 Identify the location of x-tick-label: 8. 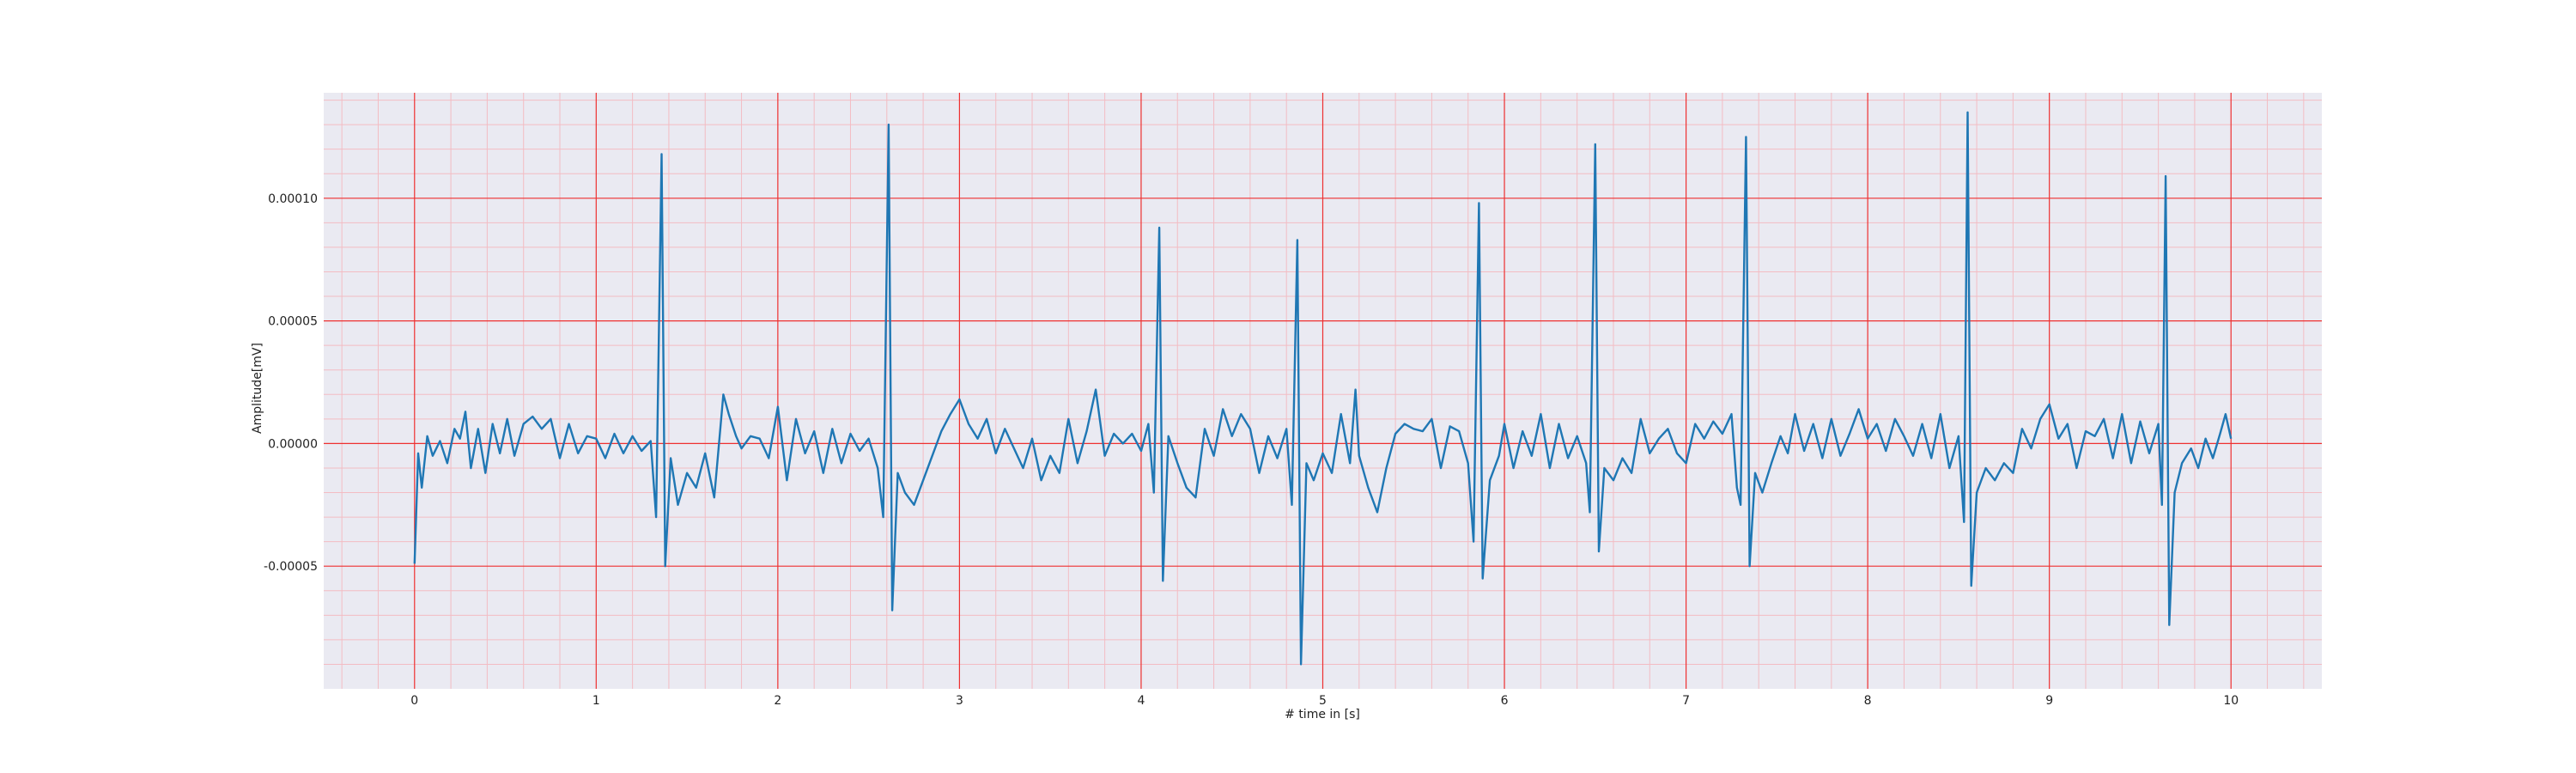
(1868, 701).